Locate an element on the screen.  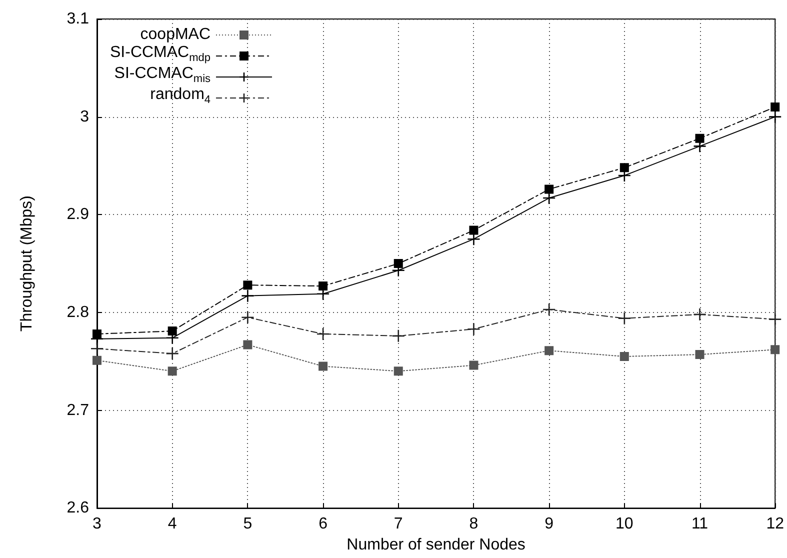
x-tick-label: 3 is located at coordinates (97, 524).